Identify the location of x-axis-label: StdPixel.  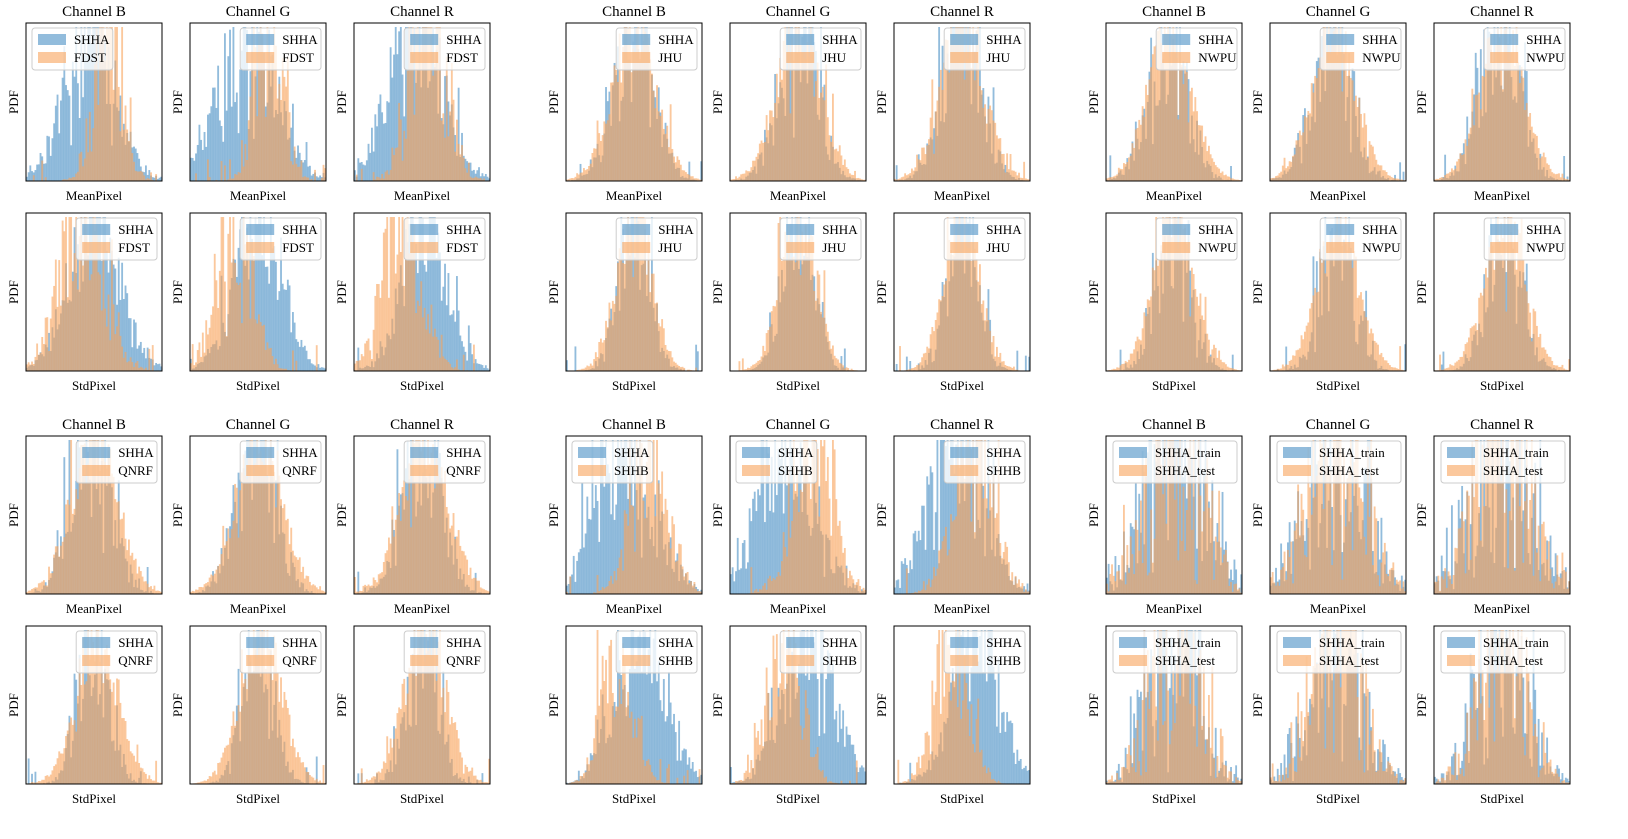
(634, 385).